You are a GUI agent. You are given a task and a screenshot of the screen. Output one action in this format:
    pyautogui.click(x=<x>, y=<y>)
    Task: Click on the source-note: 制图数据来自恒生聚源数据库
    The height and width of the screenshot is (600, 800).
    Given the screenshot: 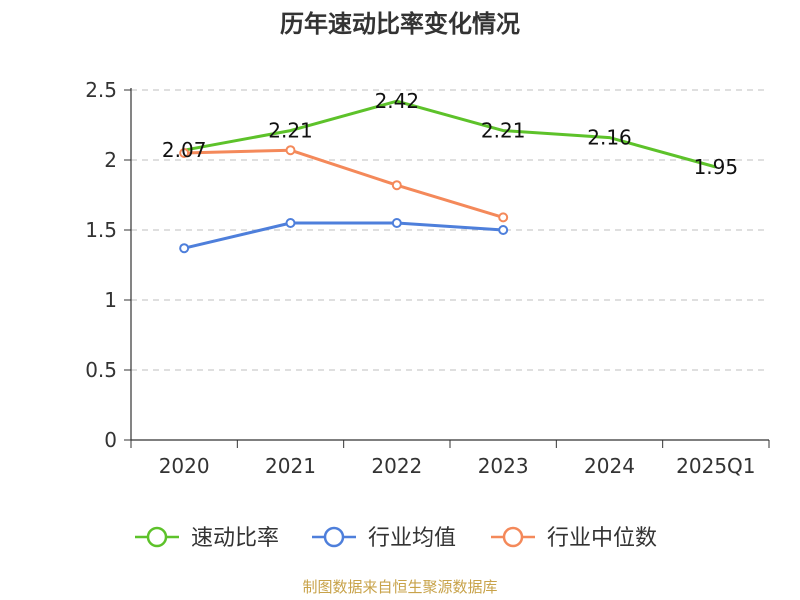 What is the action you would take?
    pyautogui.click(x=399, y=587)
    